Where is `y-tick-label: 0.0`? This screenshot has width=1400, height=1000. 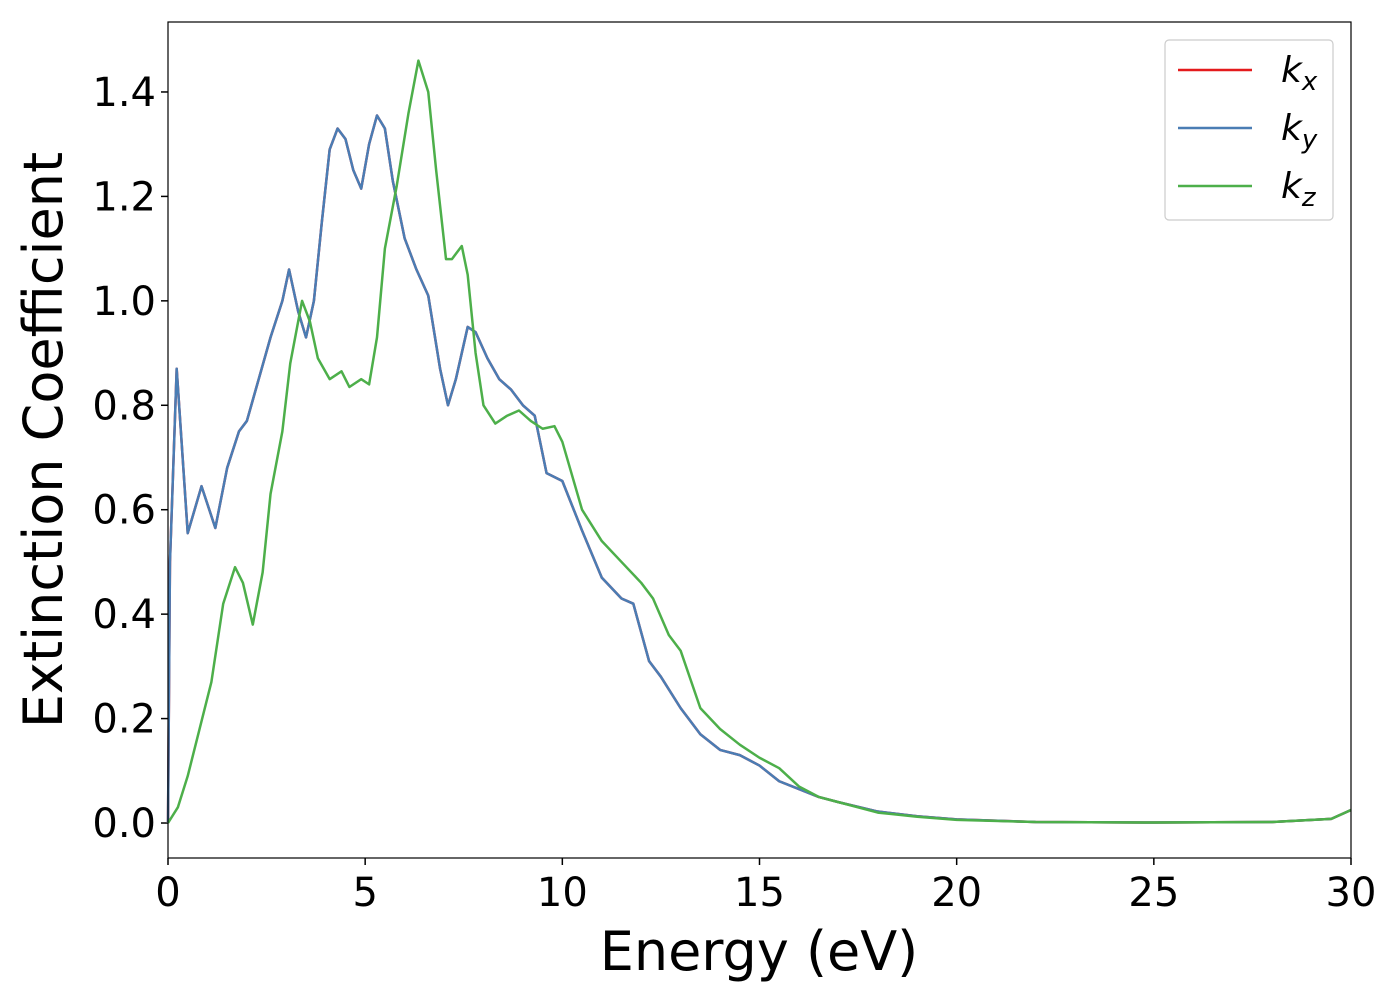
y-tick-label: 0.0 is located at coordinates (124, 824).